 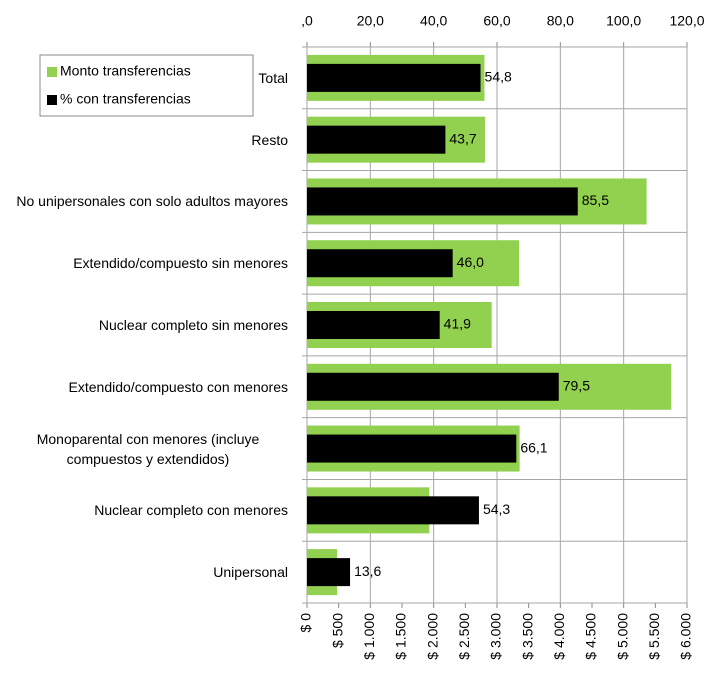 I want to click on bottom-tick-label: $ 3.000, so click(x=496, y=636).